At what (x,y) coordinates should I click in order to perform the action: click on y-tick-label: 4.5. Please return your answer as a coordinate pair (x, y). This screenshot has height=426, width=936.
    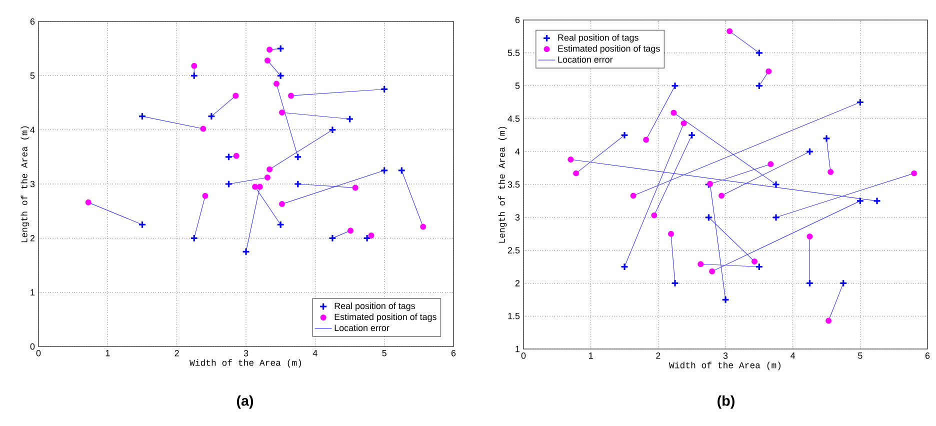
    Looking at the image, I should click on (514, 119).